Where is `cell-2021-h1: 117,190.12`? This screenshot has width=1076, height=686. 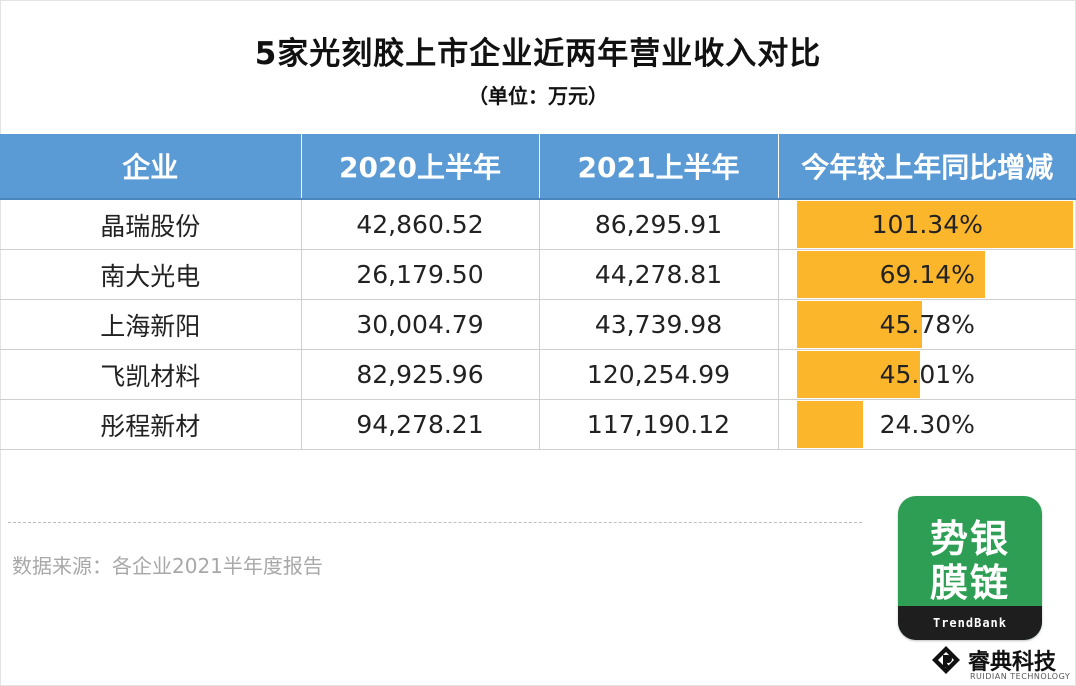 cell-2021-h1: 117,190.12 is located at coordinates (659, 424).